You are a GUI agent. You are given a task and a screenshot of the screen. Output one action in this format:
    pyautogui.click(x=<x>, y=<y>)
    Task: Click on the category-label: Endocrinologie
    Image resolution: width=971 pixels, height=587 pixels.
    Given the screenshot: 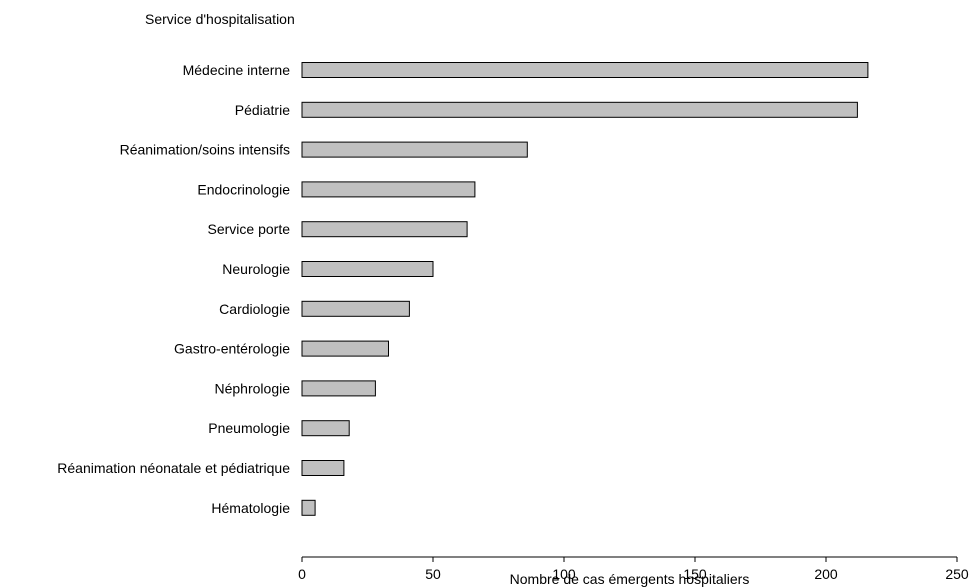 What is the action you would take?
    pyautogui.click(x=243, y=189)
    